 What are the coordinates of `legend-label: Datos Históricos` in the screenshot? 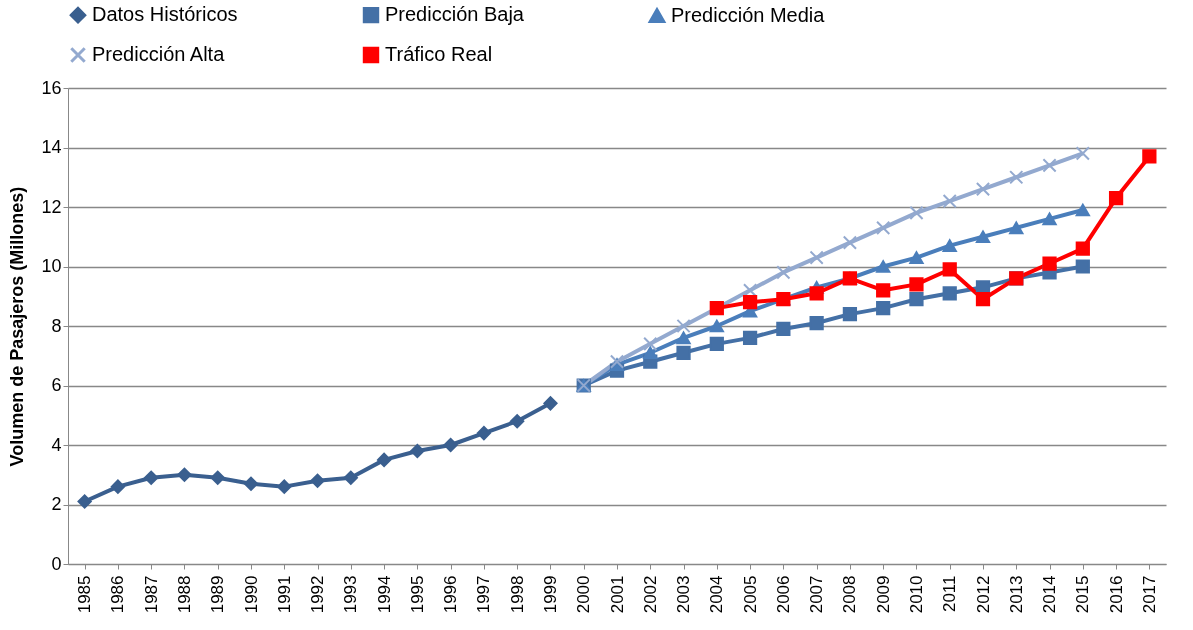 It's located at (165, 14).